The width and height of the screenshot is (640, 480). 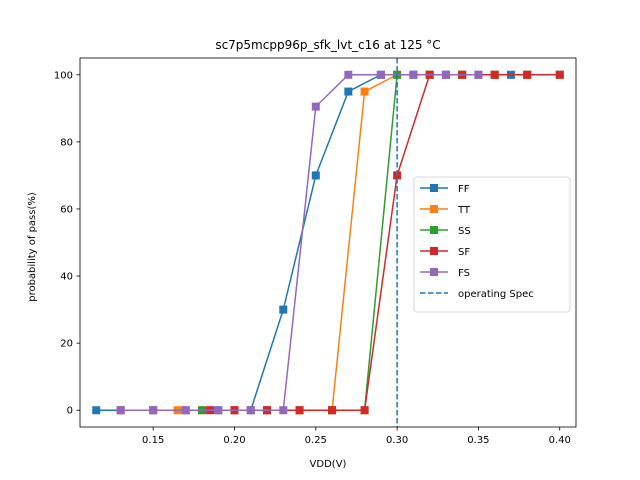 What do you see at coordinates (434, 230) in the screenshot?
I see `legend-marker-ss` at bounding box center [434, 230].